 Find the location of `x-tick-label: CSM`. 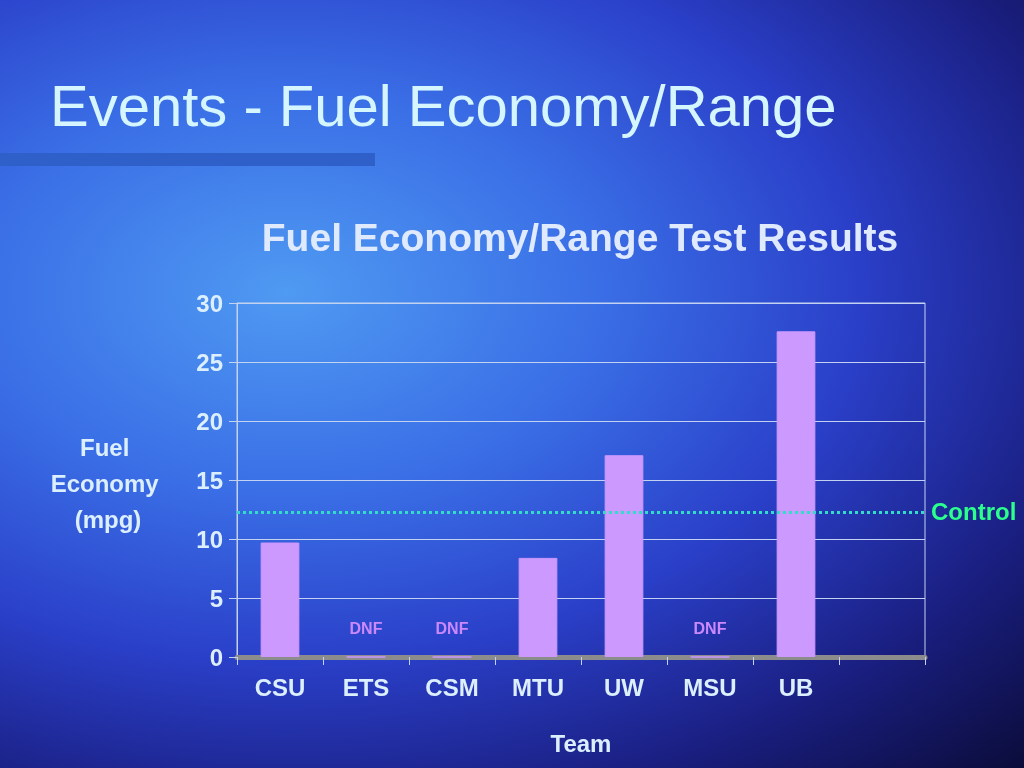

x-tick-label: CSM is located at coordinates (452, 687).